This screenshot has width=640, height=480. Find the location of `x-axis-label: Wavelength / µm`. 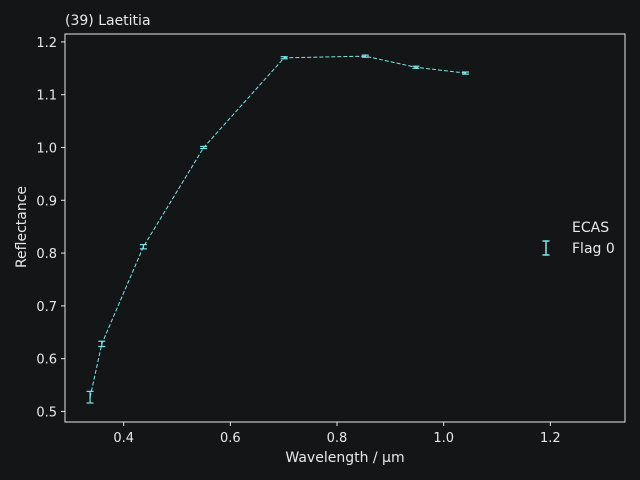

x-axis-label: Wavelength / µm is located at coordinates (344, 458).